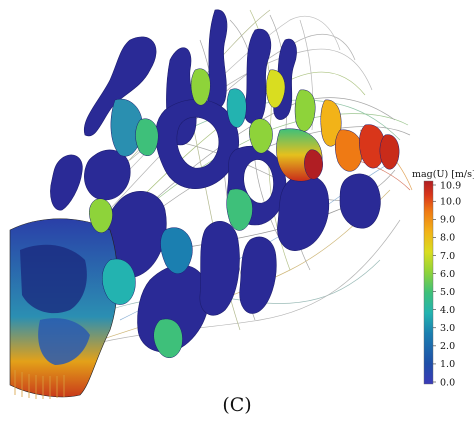 The image size is (474, 424). Describe the element at coordinates (447, 238) in the screenshot. I see `colorbar-tick-label: 8.0` at that location.